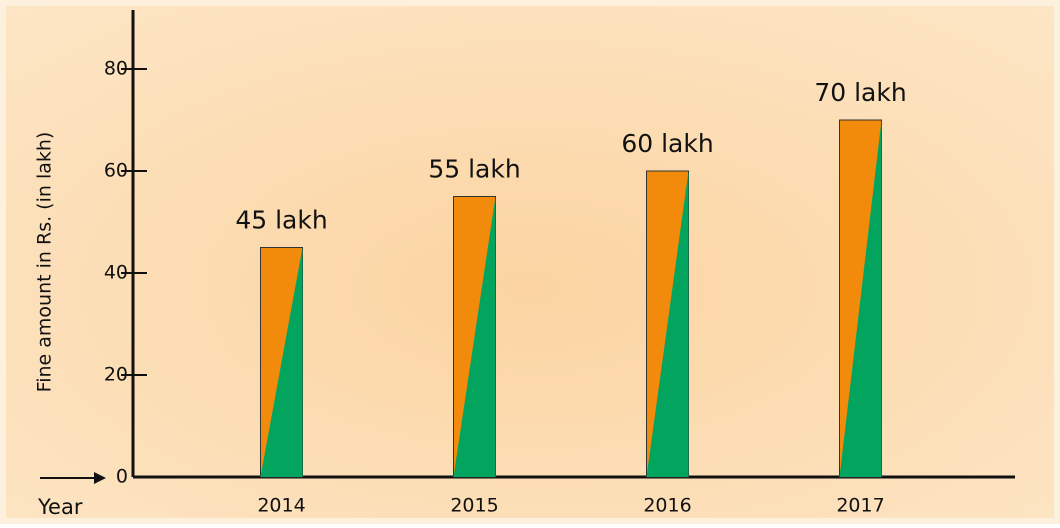  Describe the element at coordinates (667, 143) in the screenshot. I see `value-label: 60 lakh` at that location.